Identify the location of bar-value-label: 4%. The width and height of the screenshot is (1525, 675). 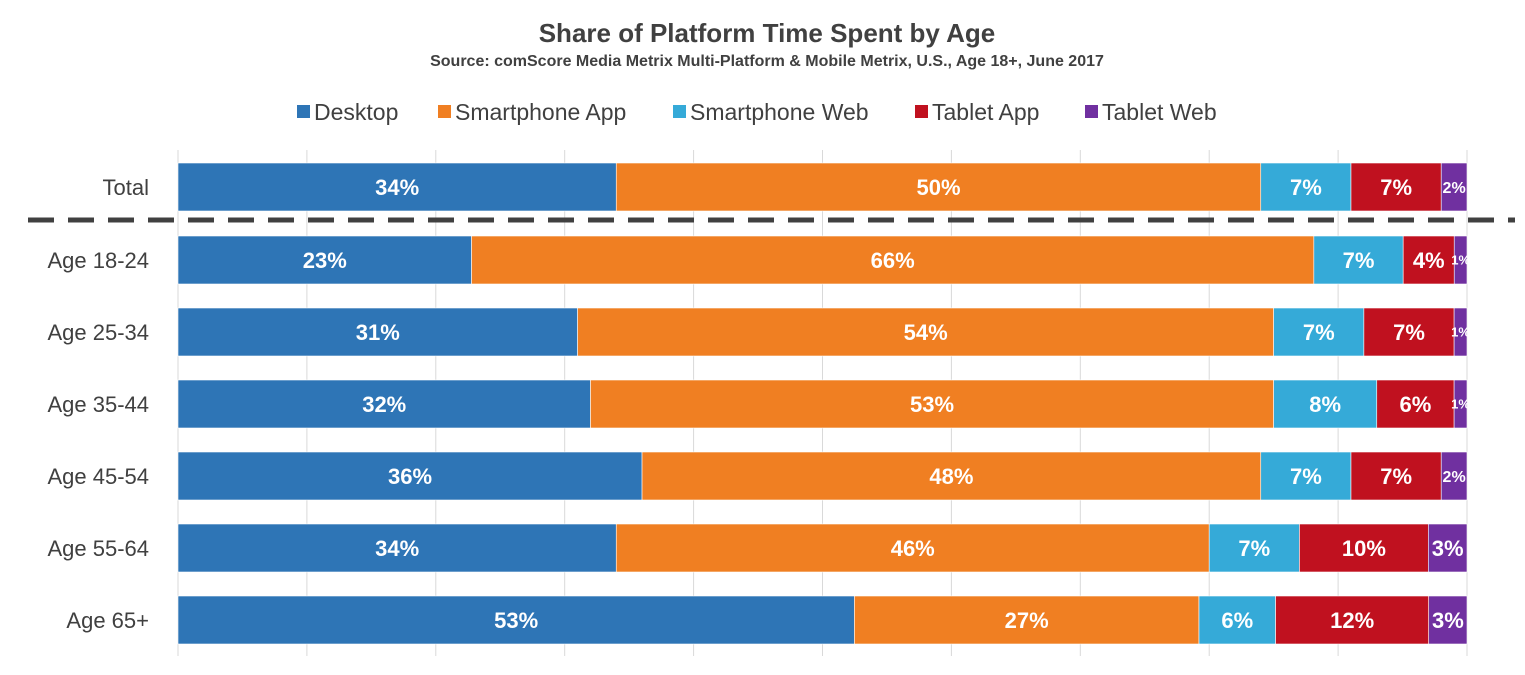
(1429, 260).